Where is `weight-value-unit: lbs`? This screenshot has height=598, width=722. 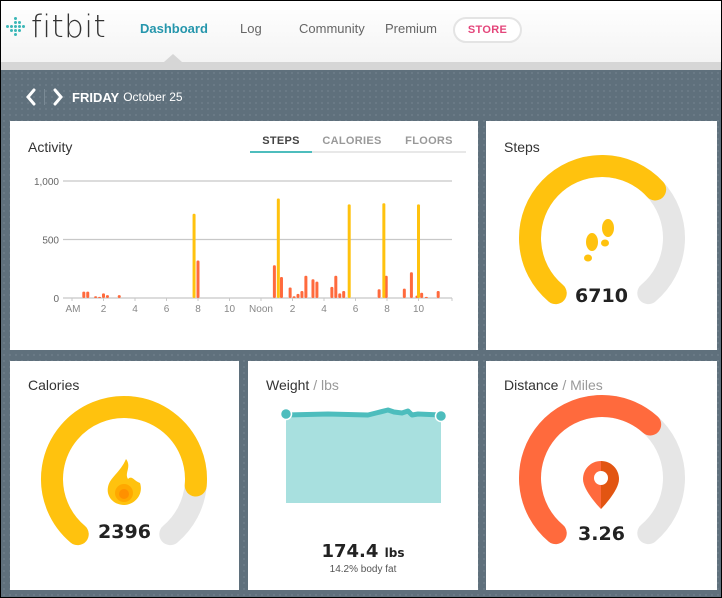 weight-value-unit: lbs is located at coordinates (394, 553).